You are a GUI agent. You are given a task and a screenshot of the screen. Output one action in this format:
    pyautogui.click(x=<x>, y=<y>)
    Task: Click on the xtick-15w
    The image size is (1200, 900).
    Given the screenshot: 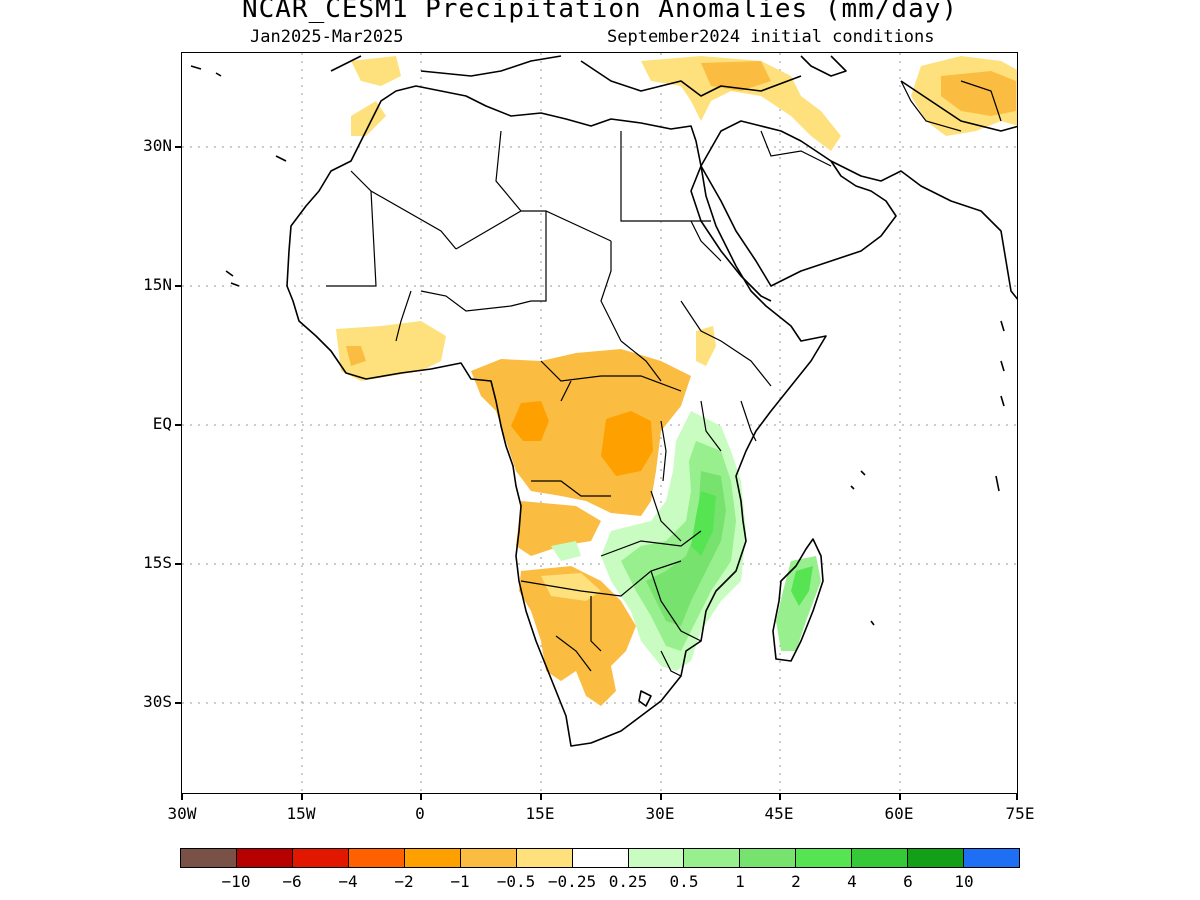 What is the action you would take?
    pyautogui.click(x=302, y=796)
    